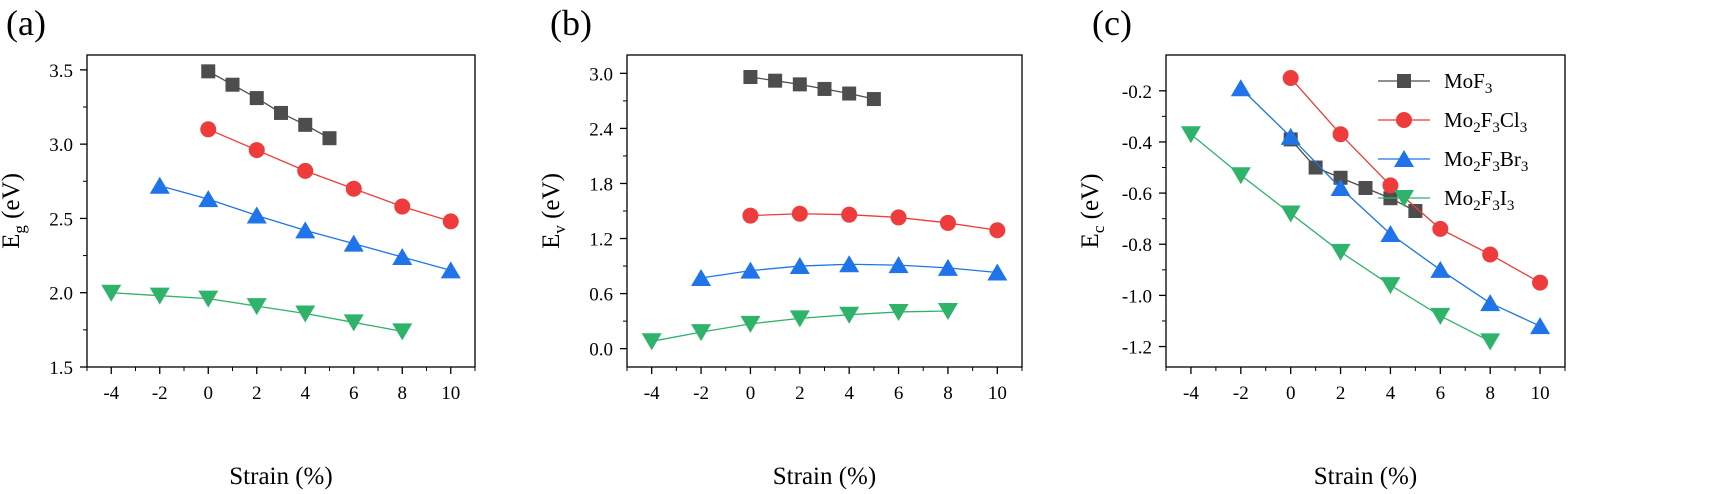 Image resolution: width=1716 pixels, height=494 pixels. I want to click on y-axis-label: Ec (eV), so click(1092, 211).